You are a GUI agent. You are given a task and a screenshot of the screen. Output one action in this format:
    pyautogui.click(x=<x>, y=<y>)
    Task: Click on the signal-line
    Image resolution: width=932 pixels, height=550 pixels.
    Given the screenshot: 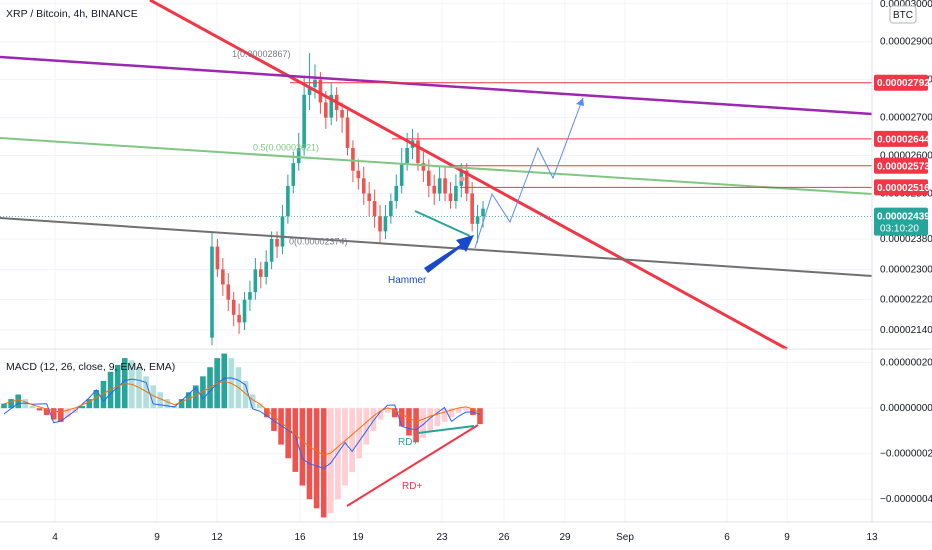 What is the action you would take?
    pyautogui.click(x=242, y=418)
    